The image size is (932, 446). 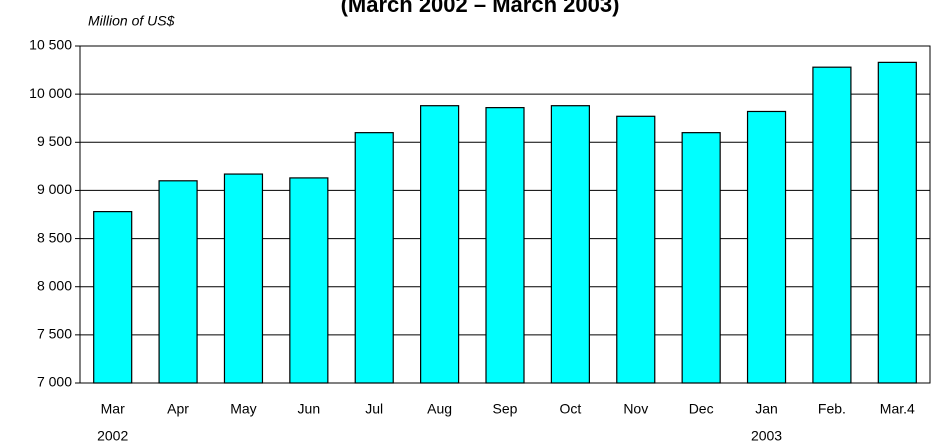 What do you see at coordinates (309, 409) in the screenshot?
I see `x-tick-label: Jun` at bounding box center [309, 409].